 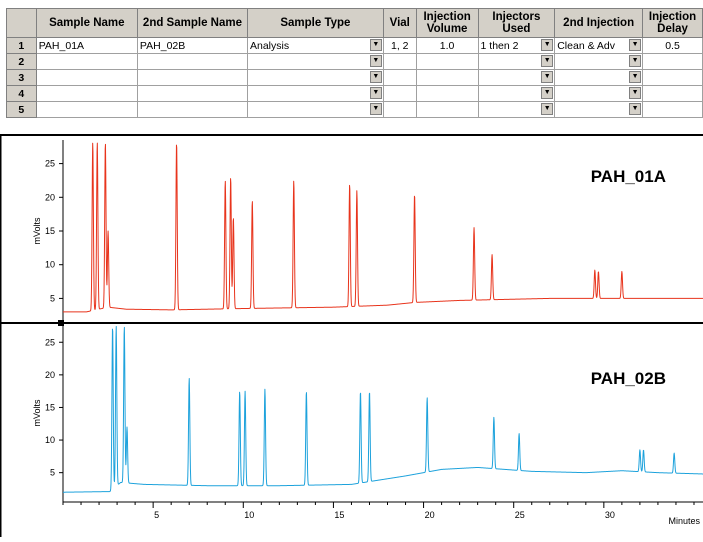 I want to click on row-number: 3, so click(x=21, y=77).